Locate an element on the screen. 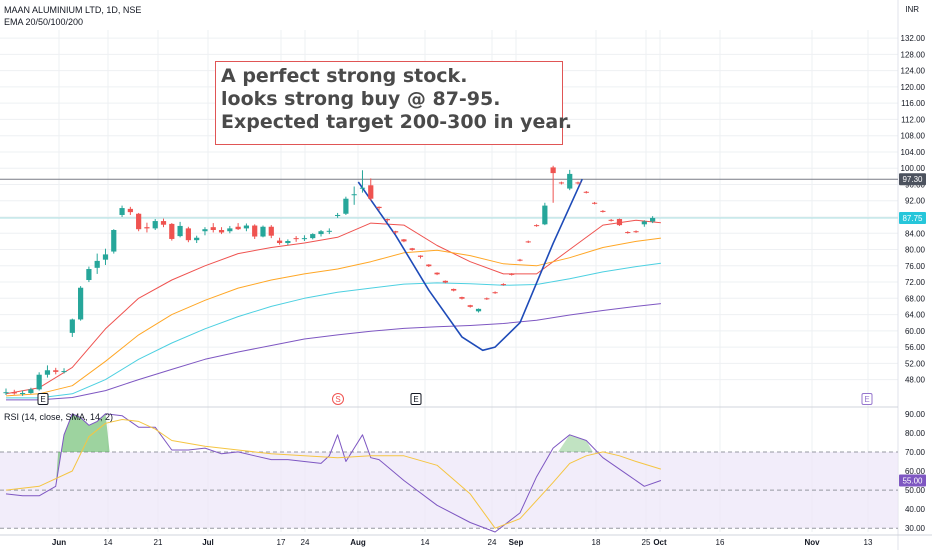 This screenshot has width=932, height=550. price-tick-label: 100.00 is located at coordinates (913, 168).